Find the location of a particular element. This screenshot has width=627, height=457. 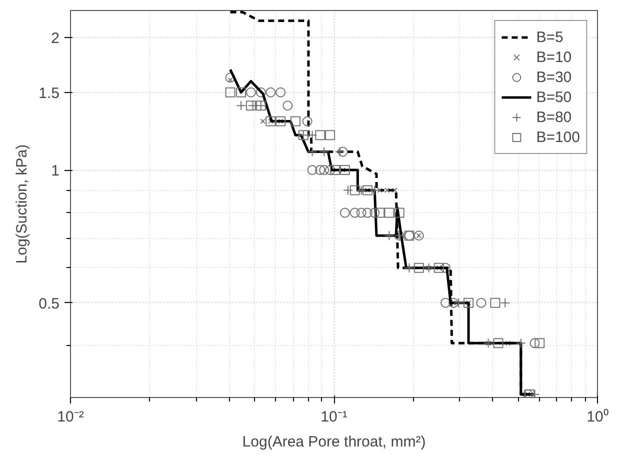

legend-label: B=50 is located at coordinates (554, 97).